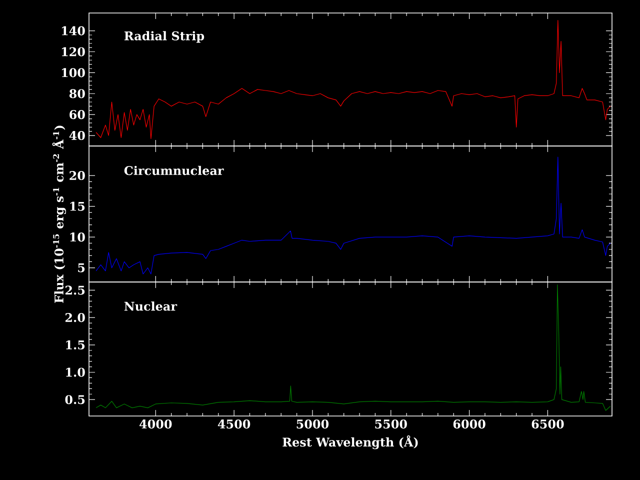 Image resolution: width=640 pixels, height=480 pixels. I want to click on y-tick-label: 2.5, so click(75, 290).